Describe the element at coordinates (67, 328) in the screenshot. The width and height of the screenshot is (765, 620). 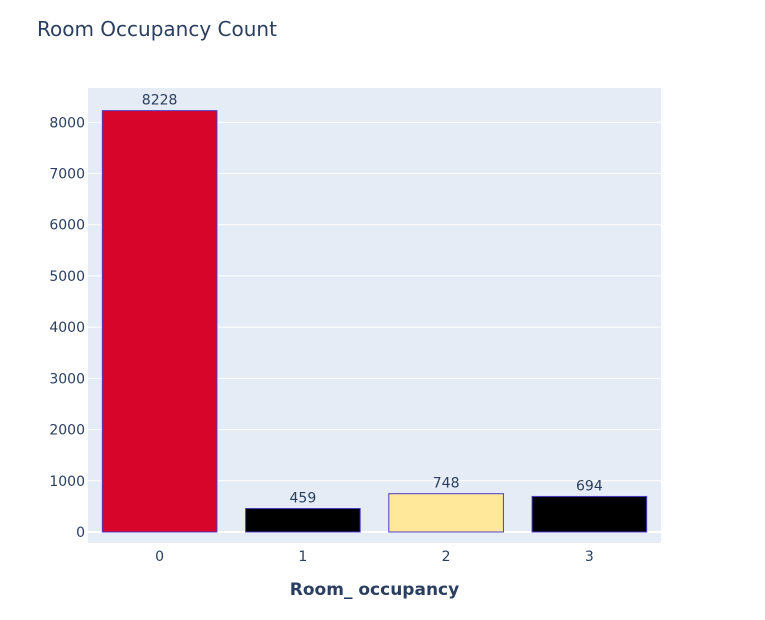
I see `y-tick-label: 4000` at that location.